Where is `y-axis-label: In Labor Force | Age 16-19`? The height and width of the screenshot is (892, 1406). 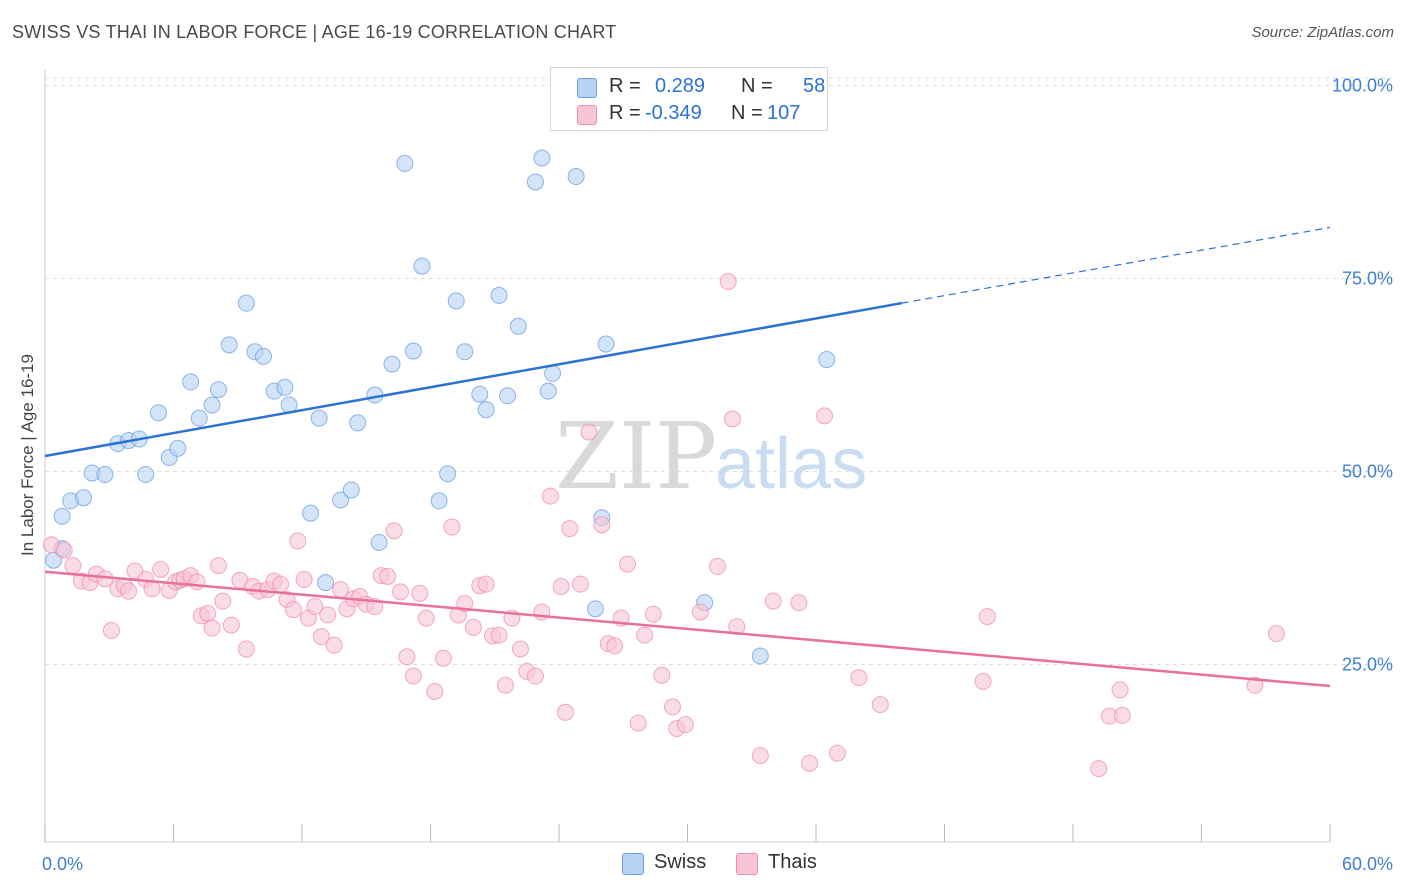 y-axis-label: In Labor Force | Age 16-19 is located at coordinates (27, 455).